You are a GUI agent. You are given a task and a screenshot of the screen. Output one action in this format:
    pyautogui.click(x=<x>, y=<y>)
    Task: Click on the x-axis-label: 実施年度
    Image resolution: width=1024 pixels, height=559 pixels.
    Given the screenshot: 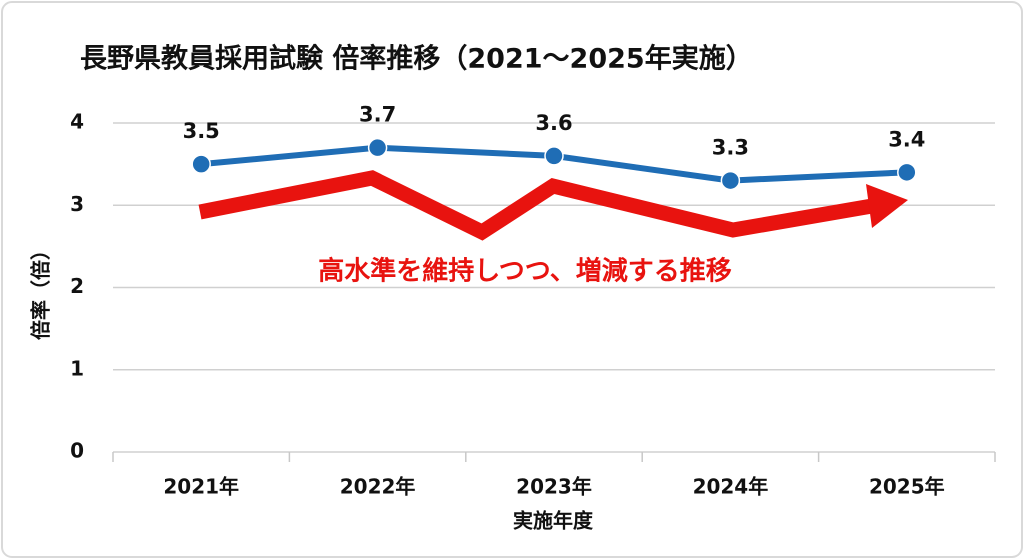 What is the action you would take?
    pyautogui.click(x=553, y=521)
    